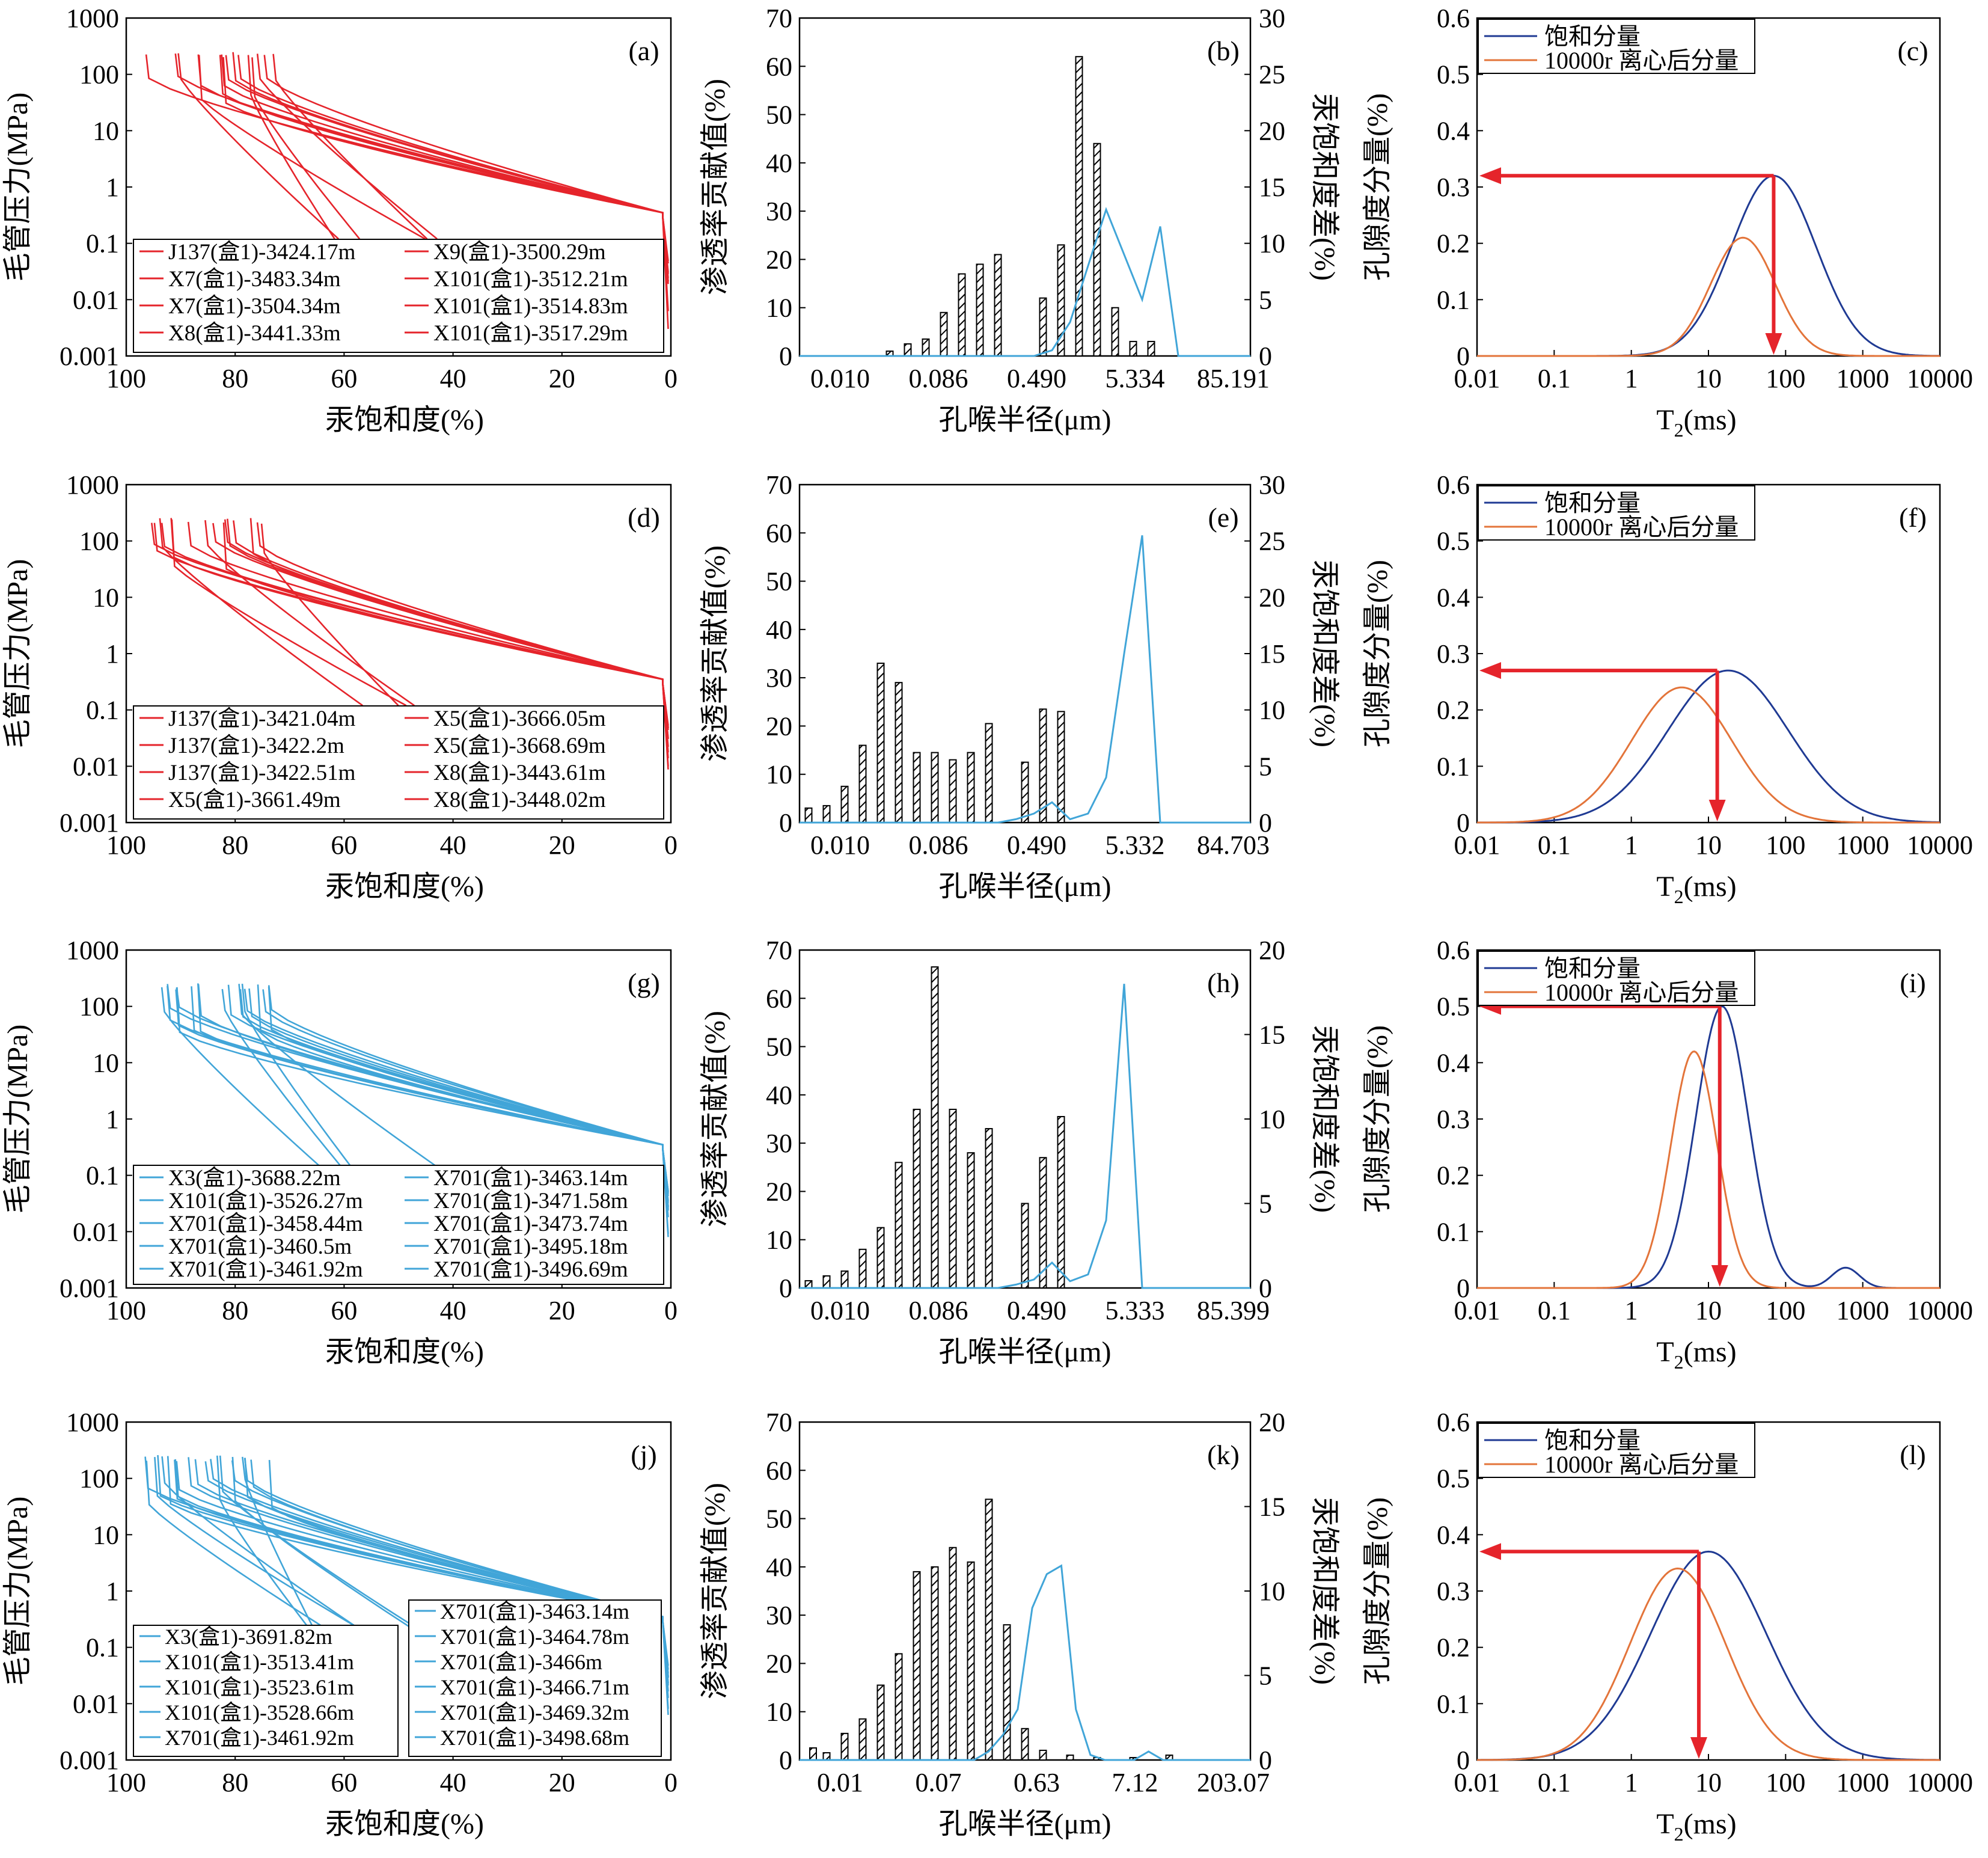  I want to click on legend-entry: X3(盒1)-3688.22m, so click(254, 1178).